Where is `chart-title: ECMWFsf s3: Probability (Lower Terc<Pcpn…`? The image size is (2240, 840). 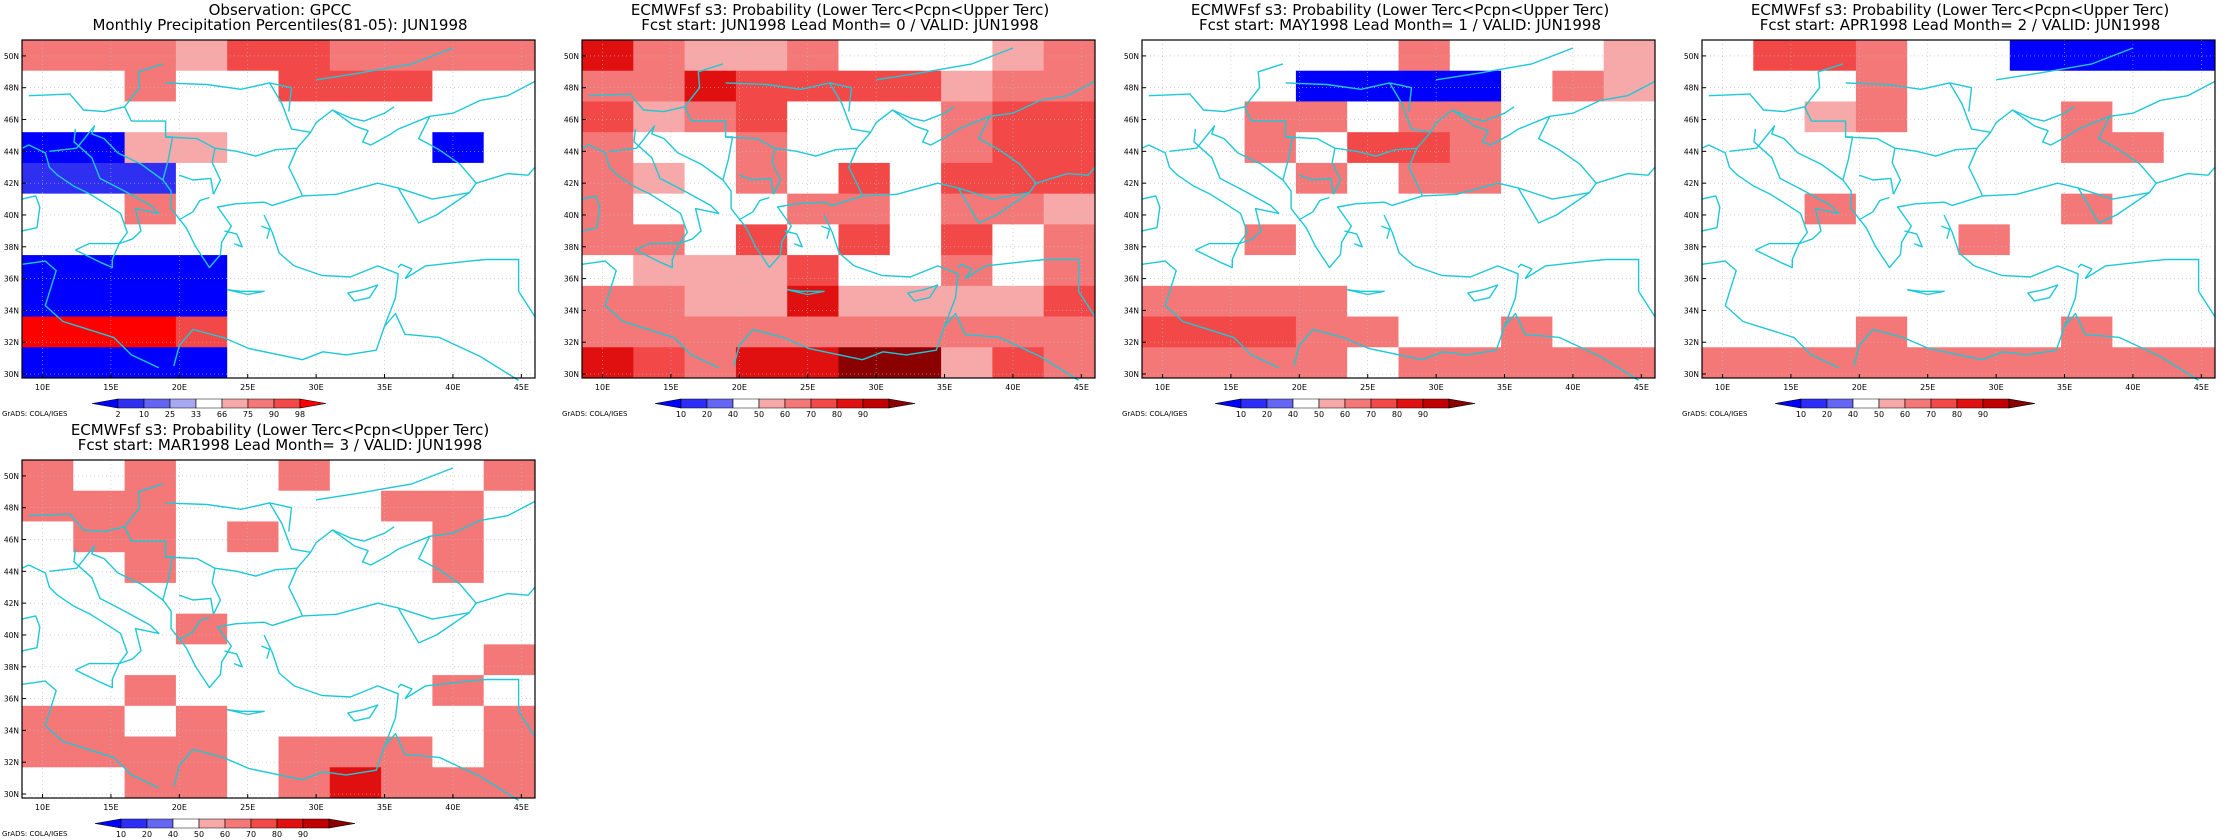
chart-title: ECMWFsf s3: Probability (Lower Terc<Pcpn… is located at coordinates (1960, 10).